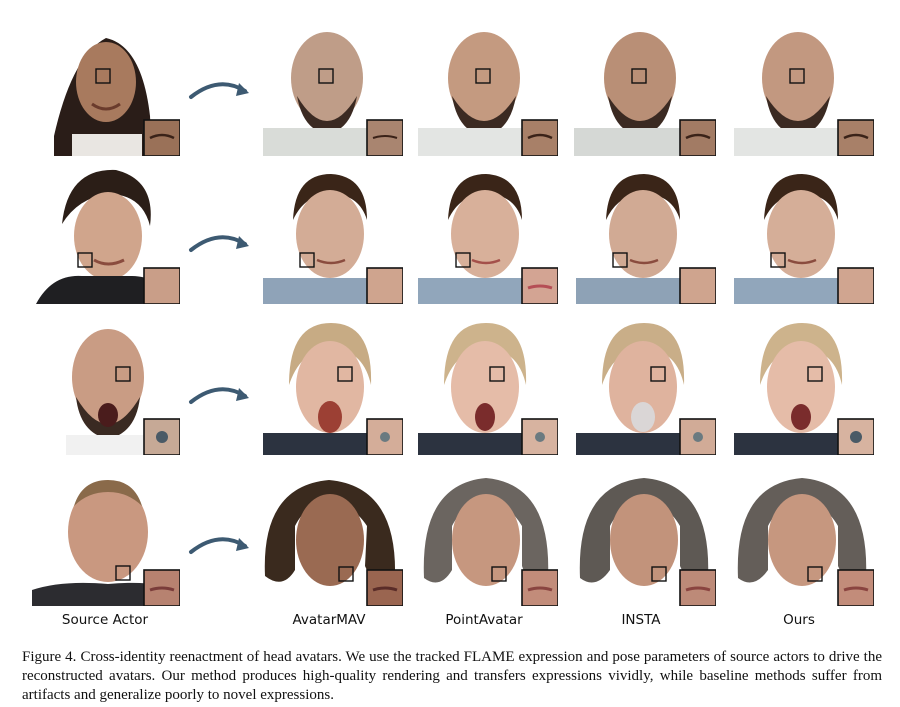  Describe the element at coordinates (642, 86) in the screenshot. I see `row1-insta-image` at that location.